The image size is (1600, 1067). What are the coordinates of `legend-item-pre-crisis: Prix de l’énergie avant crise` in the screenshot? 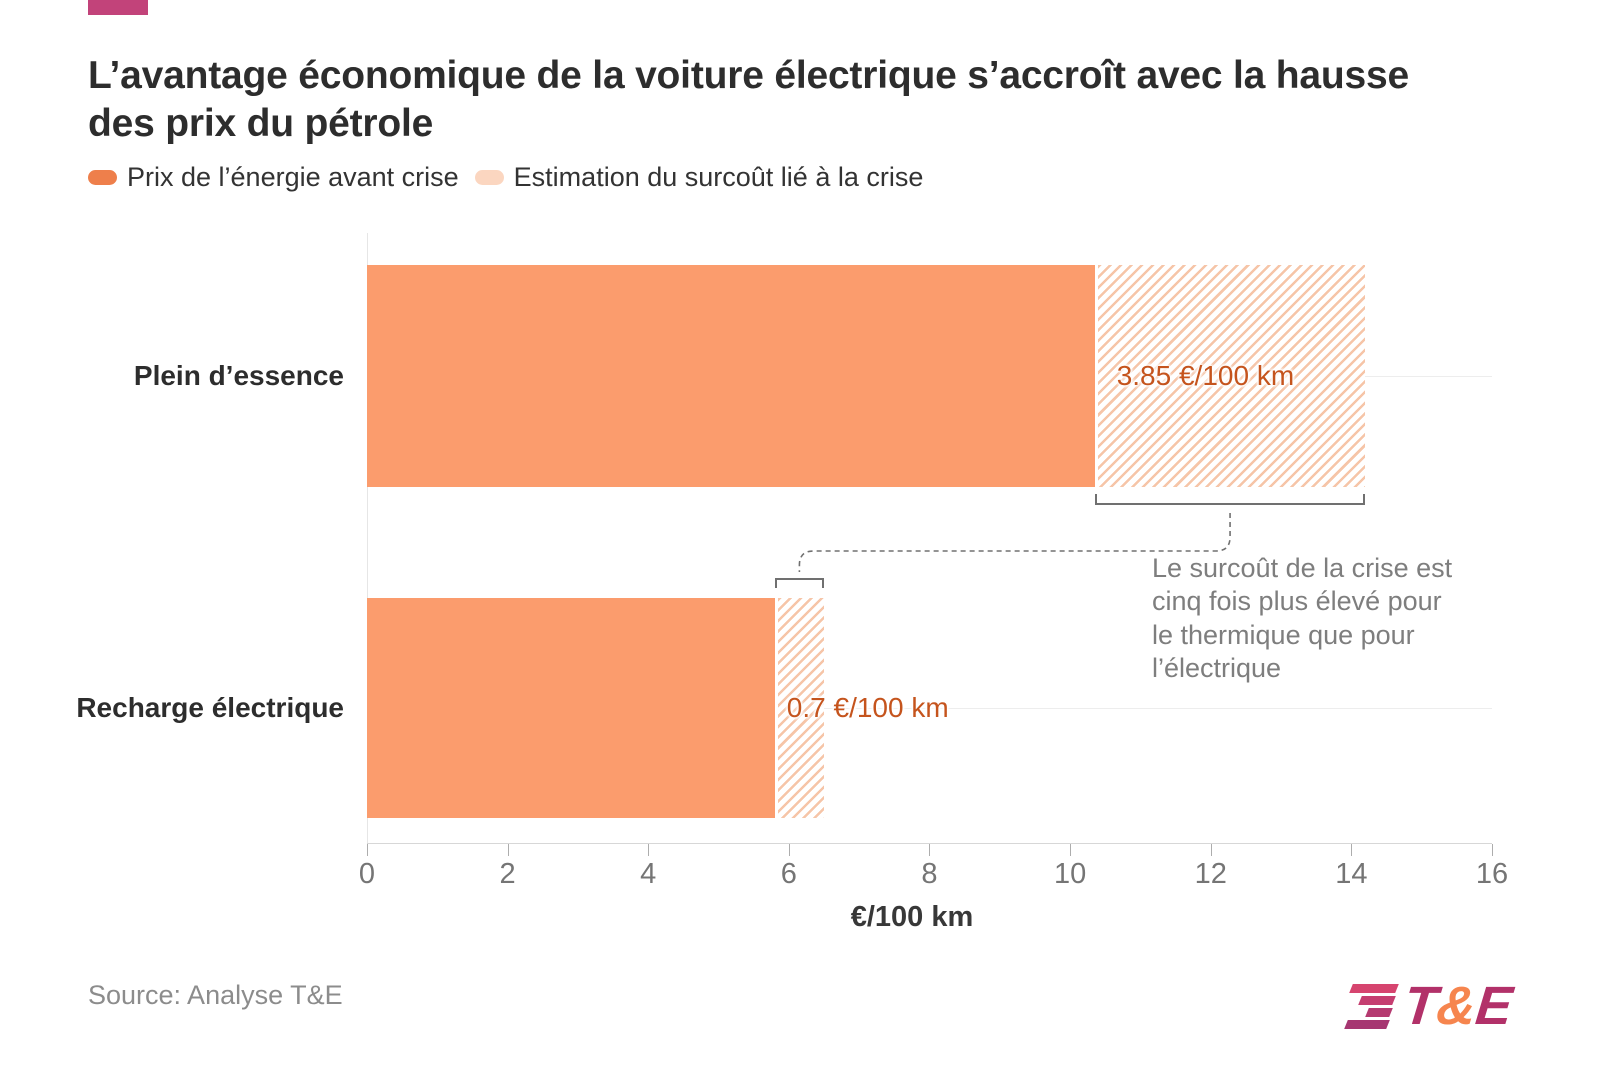 It's located at (273, 177).